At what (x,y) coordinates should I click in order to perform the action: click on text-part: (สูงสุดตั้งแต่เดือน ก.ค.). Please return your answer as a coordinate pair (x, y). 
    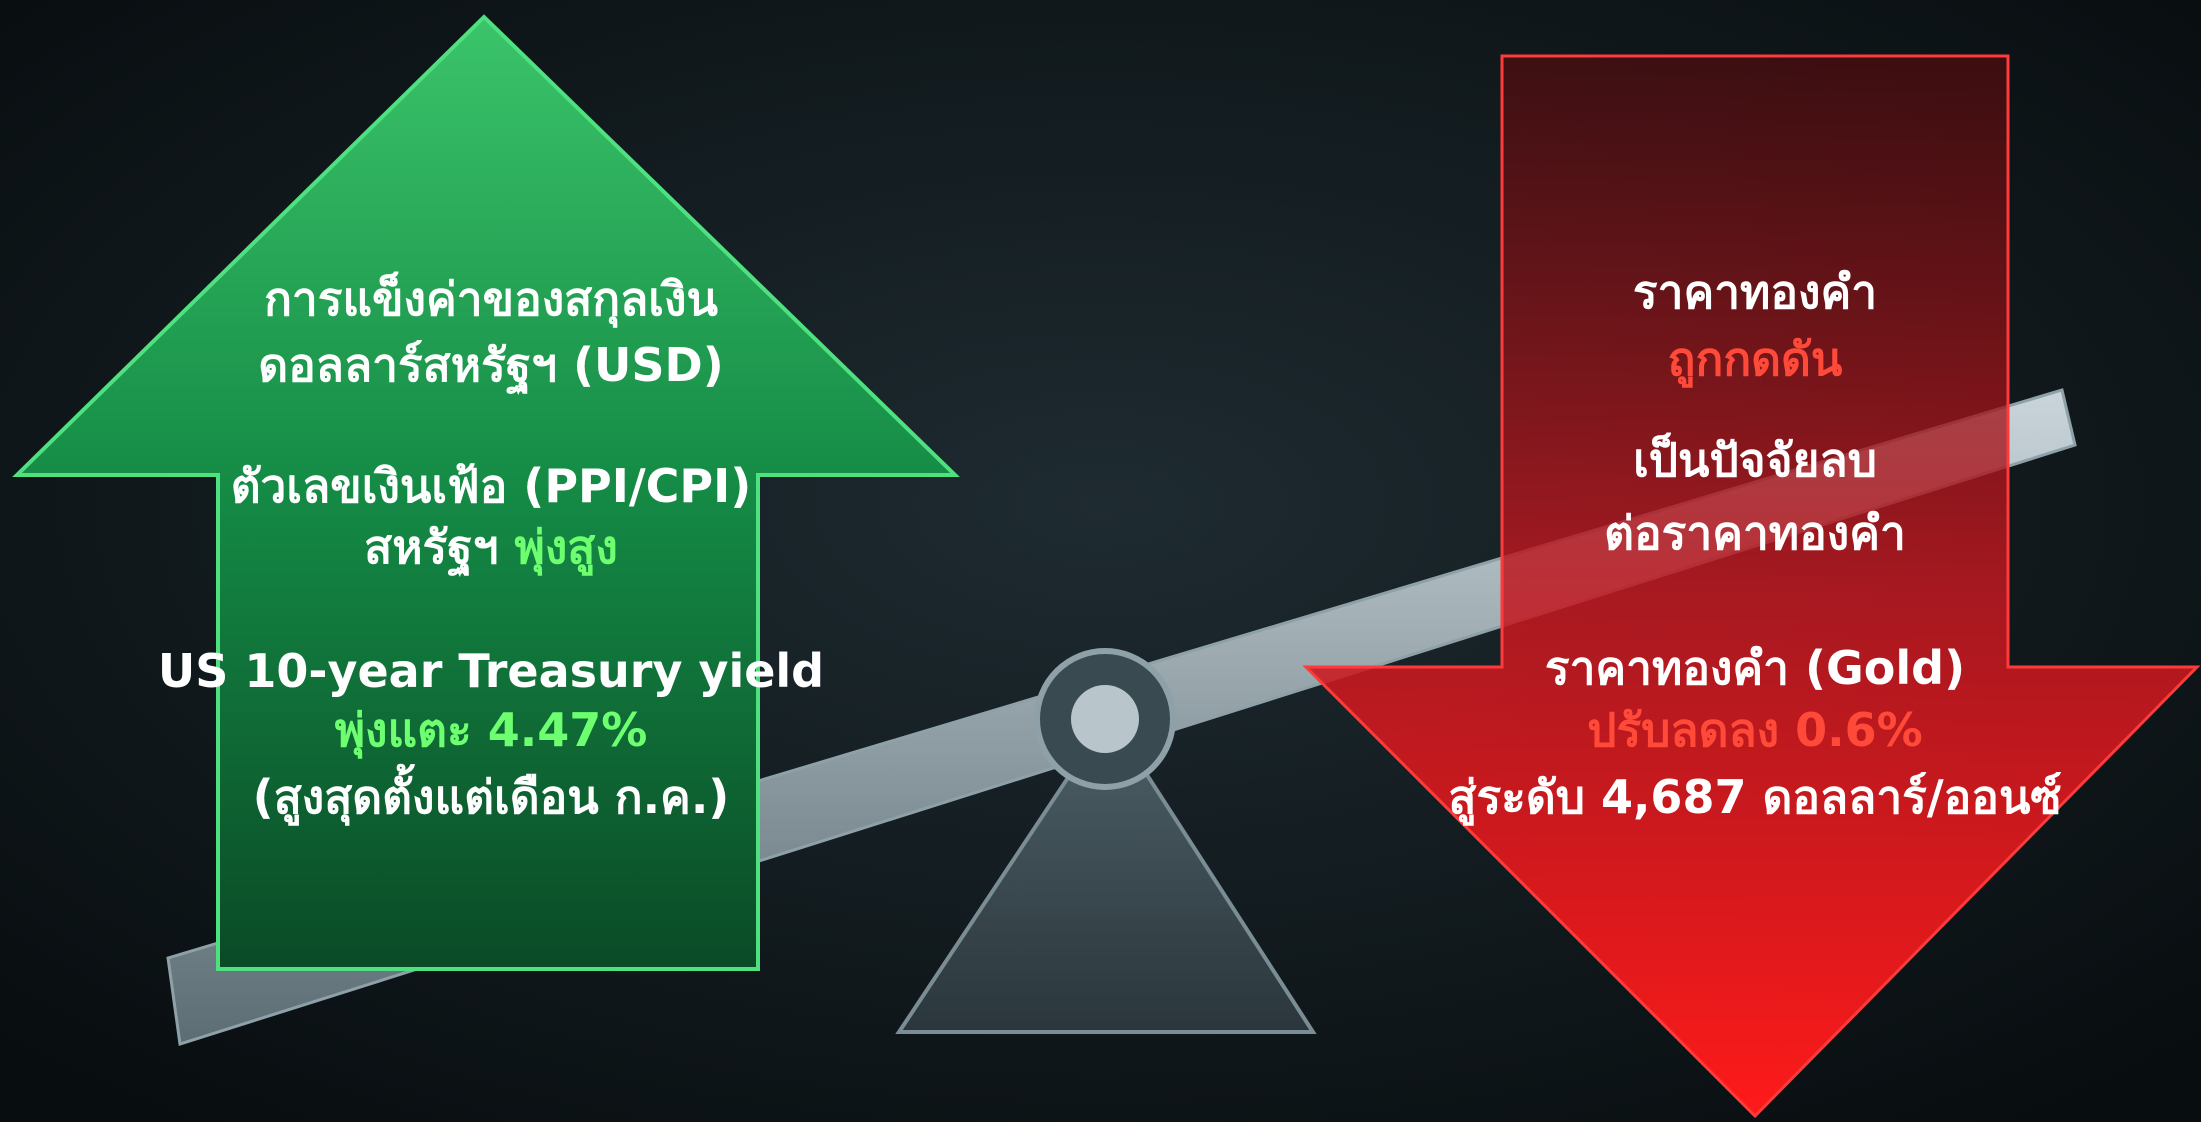
    Looking at the image, I should click on (491, 794).